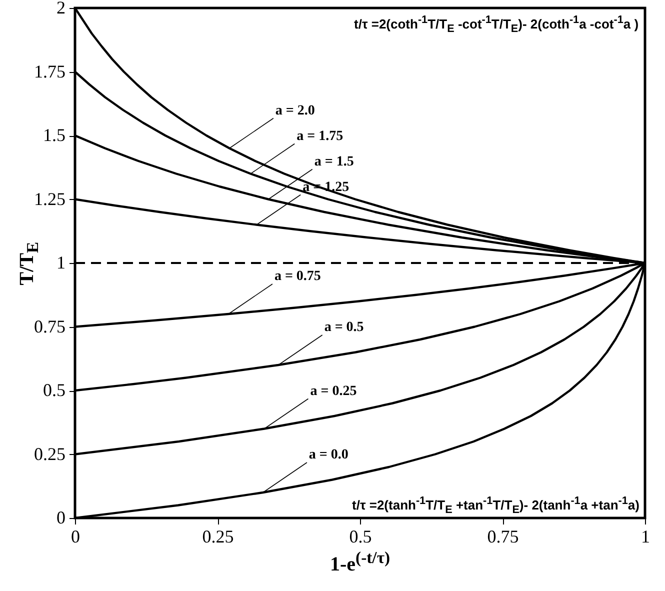 This screenshot has width=665, height=591. Describe the element at coordinates (50, 71) in the screenshot. I see `y-tick-label: 1.75` at that location.